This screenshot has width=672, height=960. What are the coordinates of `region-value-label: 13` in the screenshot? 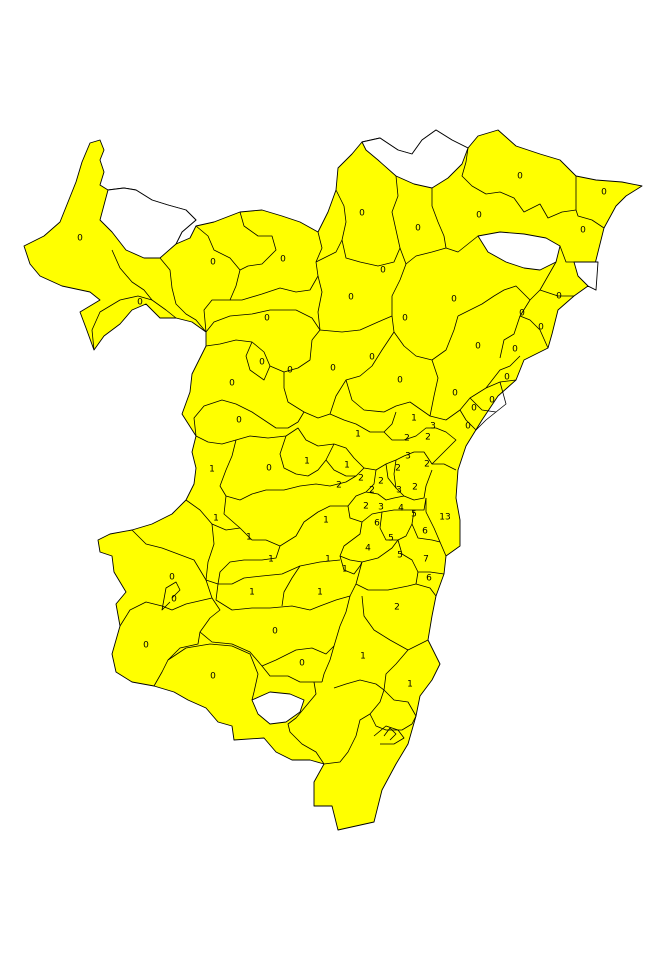 It's located at (444, 518).